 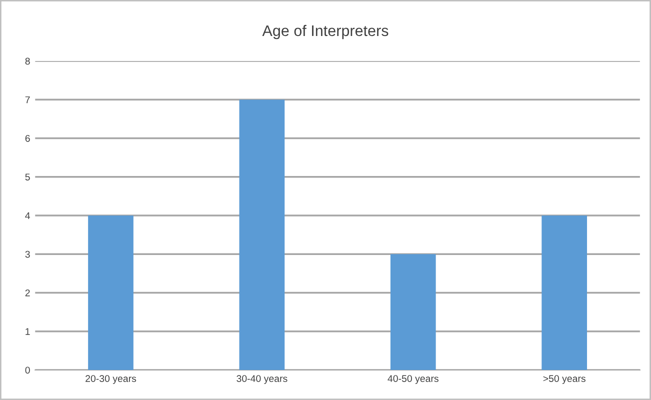 What do you see at coordinates (28, 331) in the screenshot?
I see `y-tick-label: 1` at bounding box center [28, 331].